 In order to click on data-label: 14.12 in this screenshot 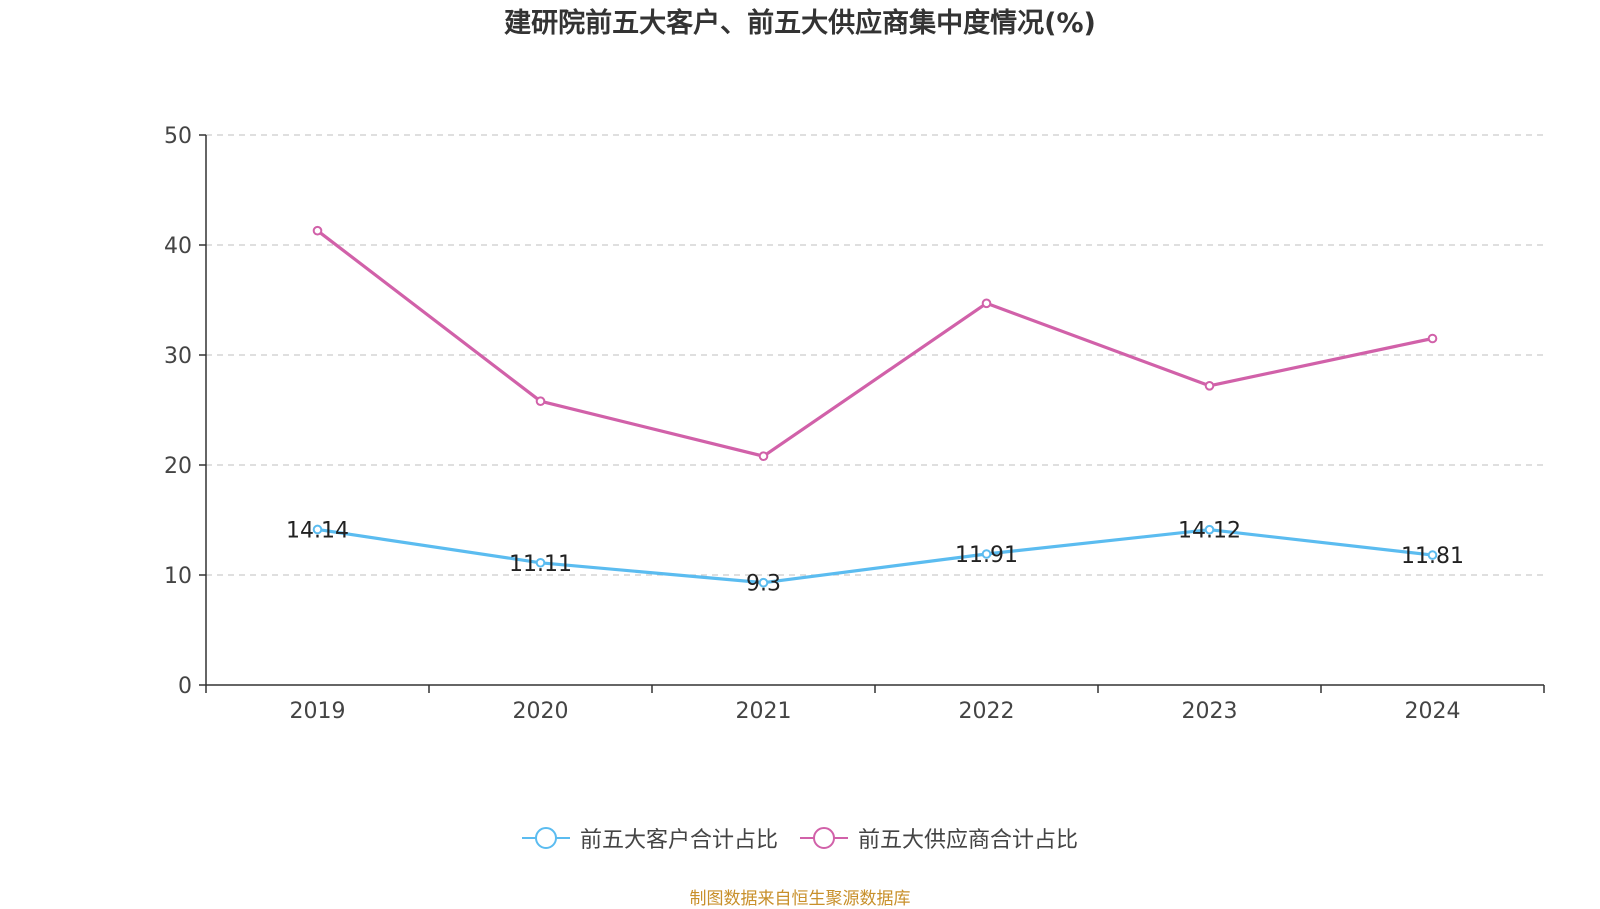, I will do `click(1209, 531)`.